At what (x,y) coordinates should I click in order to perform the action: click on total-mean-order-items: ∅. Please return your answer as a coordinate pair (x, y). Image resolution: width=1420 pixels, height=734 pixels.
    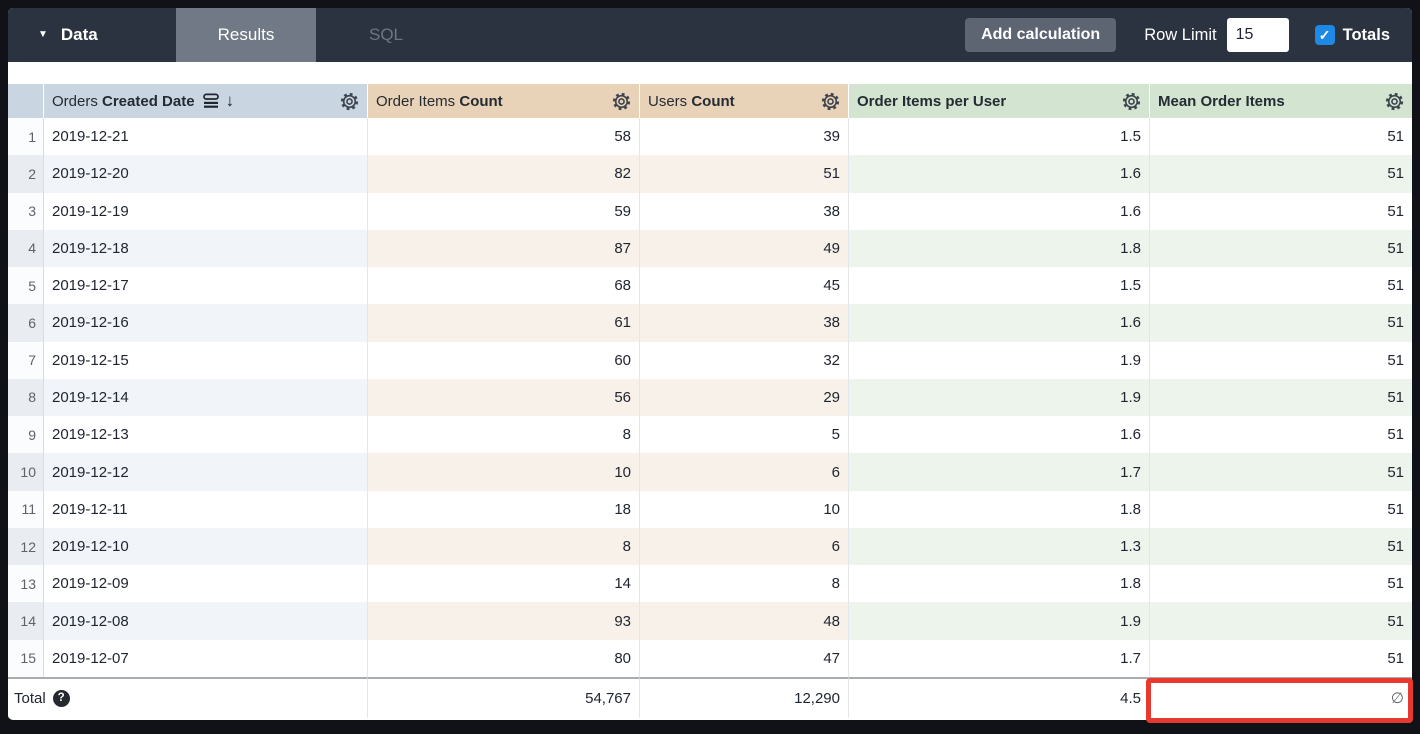
    Looking at the image, I should click on (1281, 697).